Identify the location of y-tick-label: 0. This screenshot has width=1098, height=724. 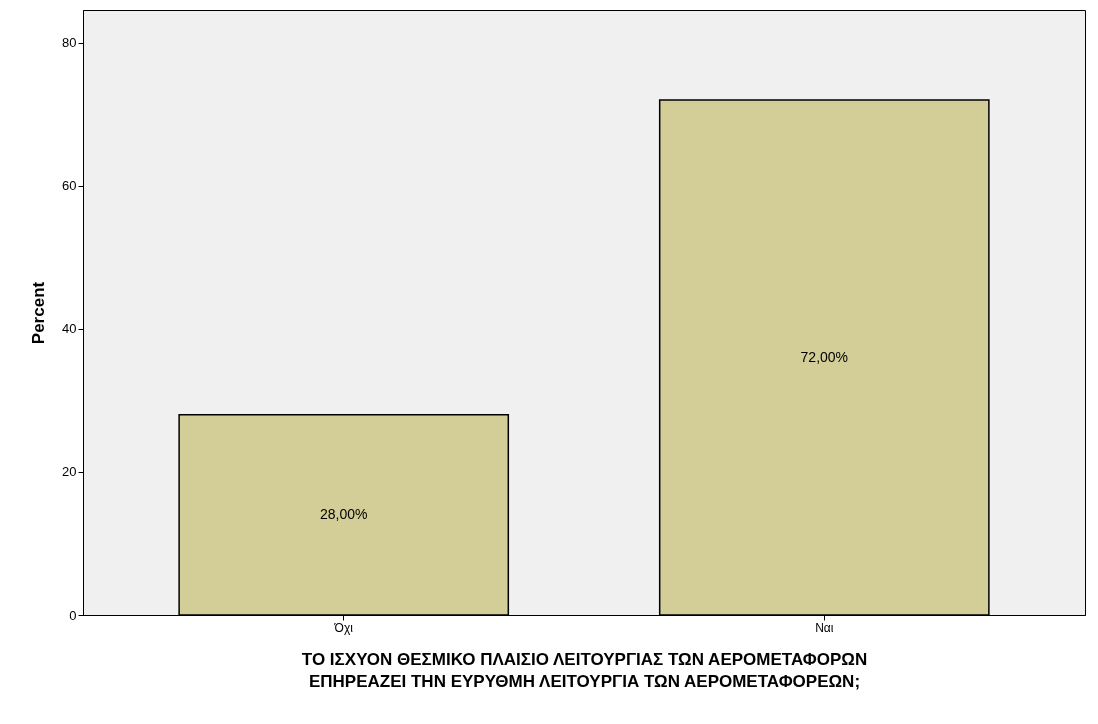
(73, 615).